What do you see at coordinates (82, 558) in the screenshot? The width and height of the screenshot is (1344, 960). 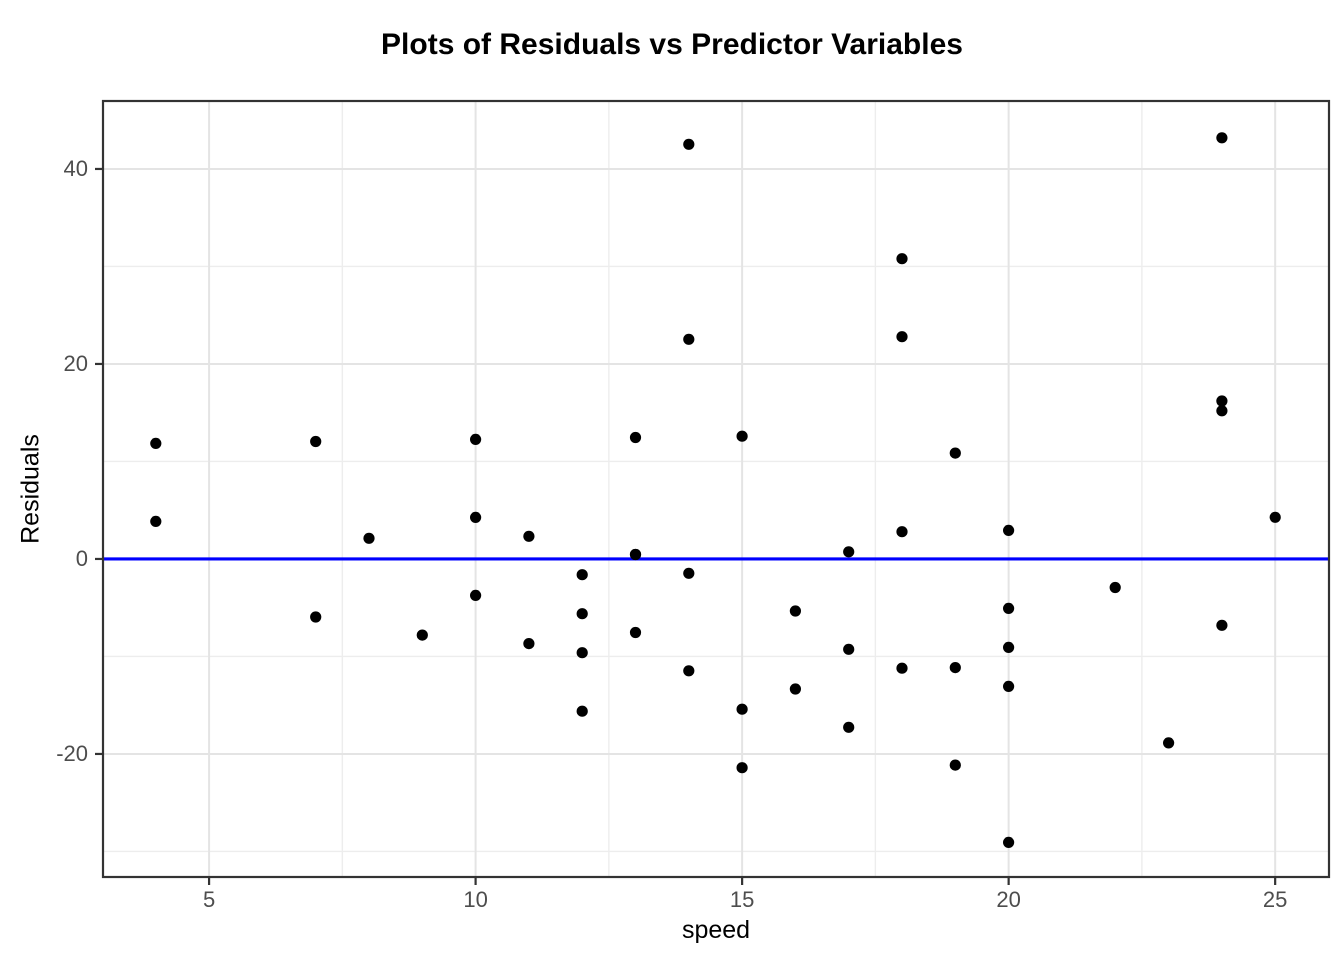 I see `y-tick-label: 0` at bounding box center [82, 558].